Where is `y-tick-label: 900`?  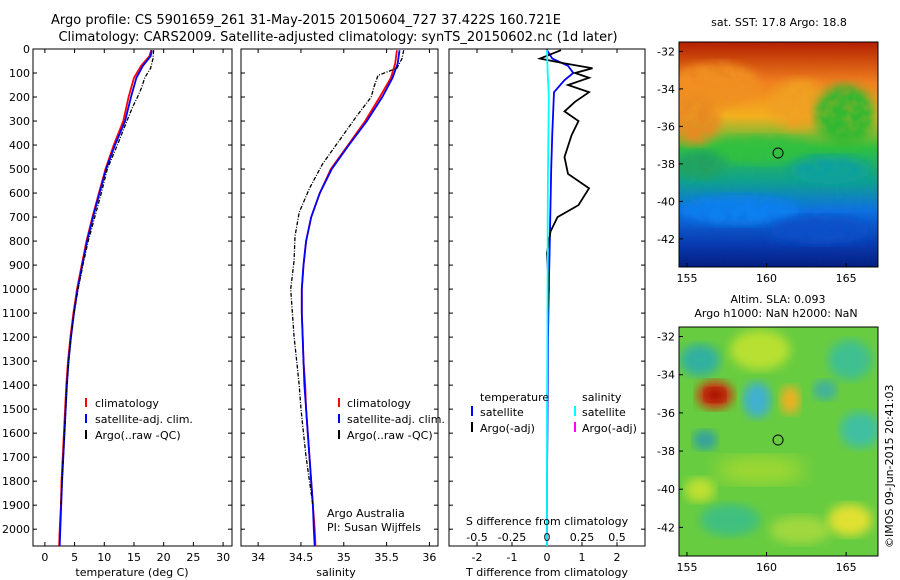 y-tick-label: 900 is located at coordinates (19, 265).